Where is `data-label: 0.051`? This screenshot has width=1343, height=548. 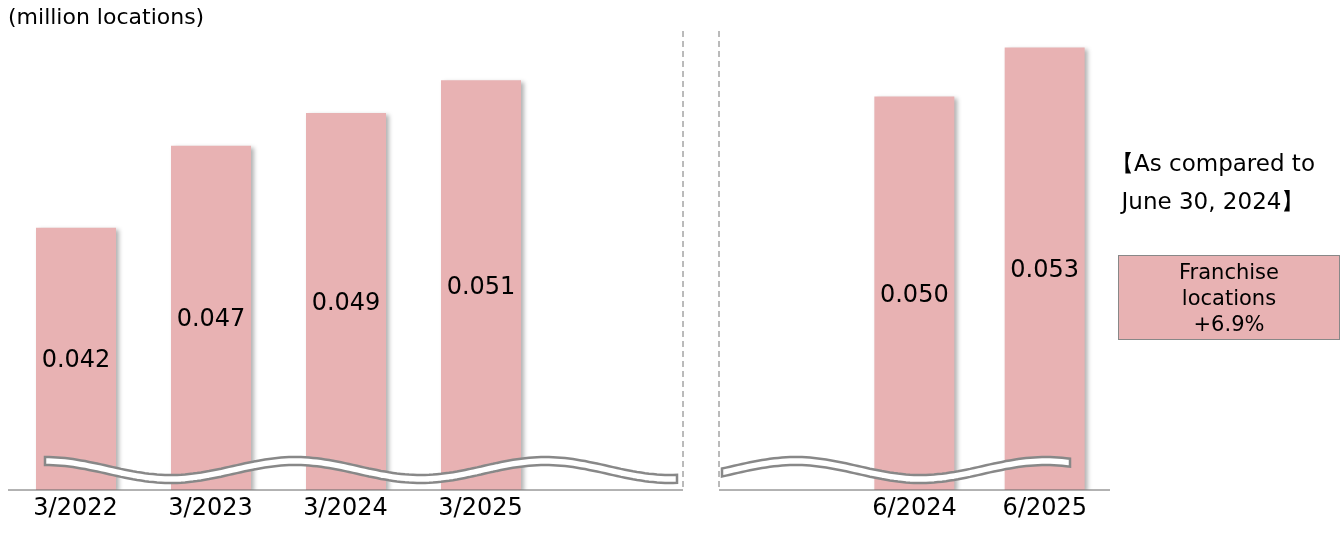 data-label: 0.051 is located at coordinates (481, 285).